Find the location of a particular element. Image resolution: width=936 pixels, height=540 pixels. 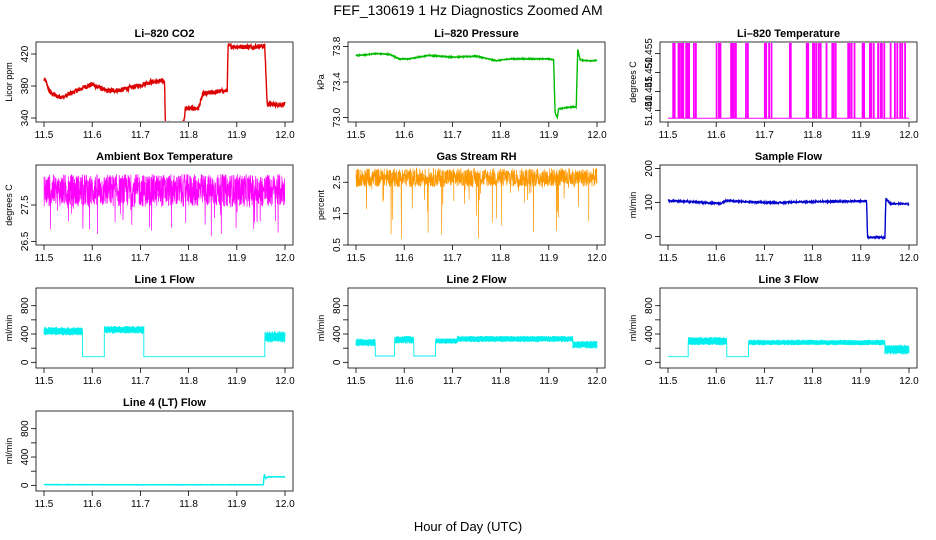

series-line-line2 is located at coordinates (476, 346).